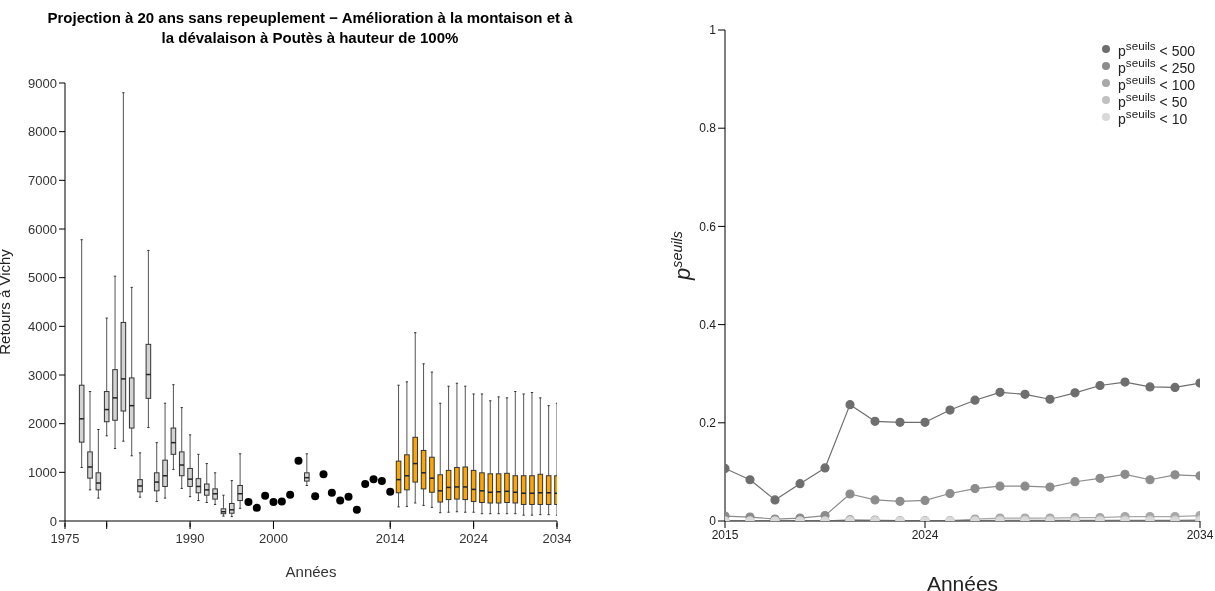 Image resolution: width=1215 pixels, height=591 pixels. Describe the element at coordinates (42, 132) in the screenshot. I see `y-tick-label: 8000` at that location.